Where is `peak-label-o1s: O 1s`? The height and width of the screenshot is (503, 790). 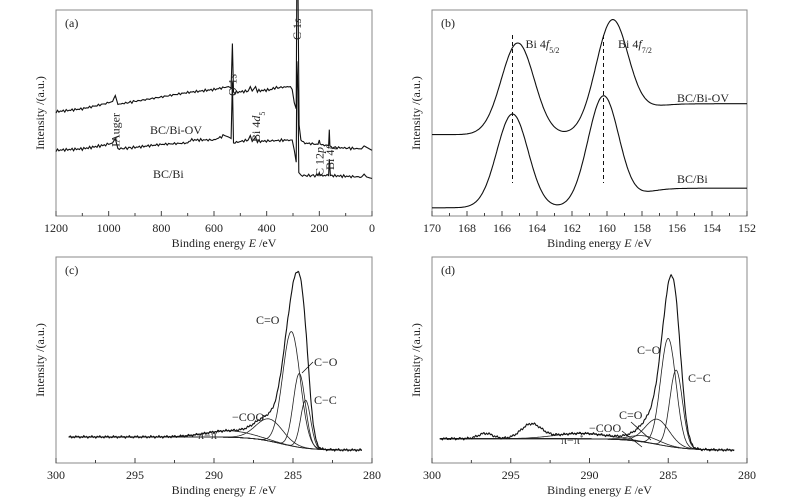
peak-label-o1s: O 1s is located at coordinates (232, 84).